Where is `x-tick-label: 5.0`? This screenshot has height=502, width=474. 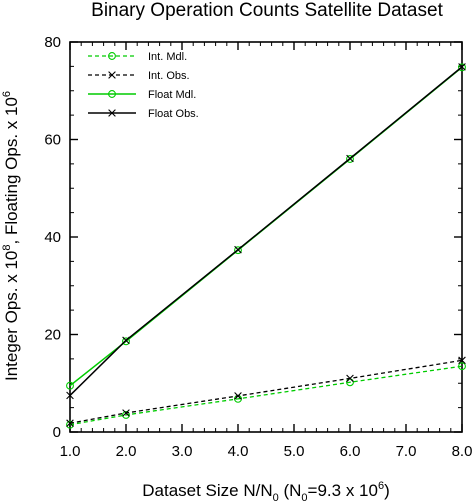 x-tick-label: 5.0 is located at coordinates (294, 451).